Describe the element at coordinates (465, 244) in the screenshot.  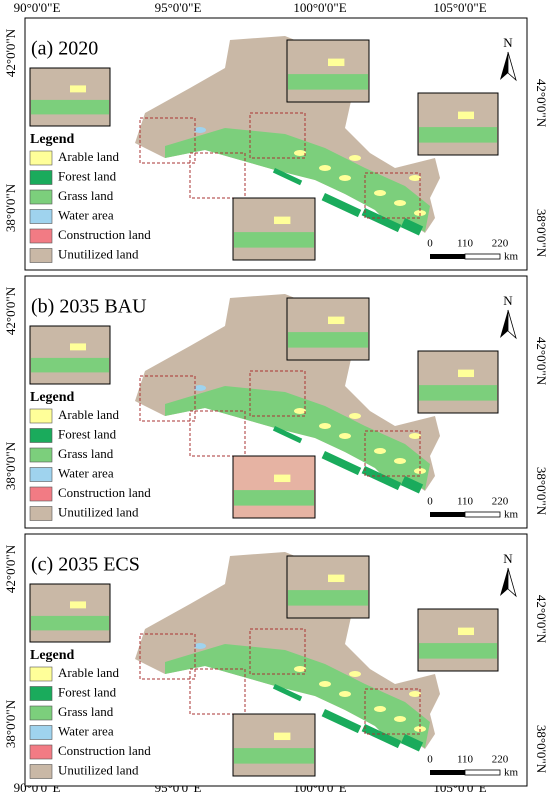
I see `scale-label: 110` at that location.